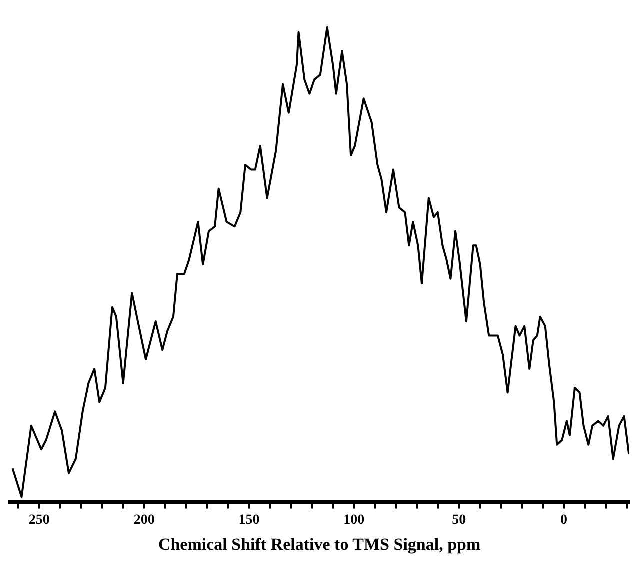 This screenshot has height=568, width=638. I want to click on x-tick-label: 150, so click(249, 520).